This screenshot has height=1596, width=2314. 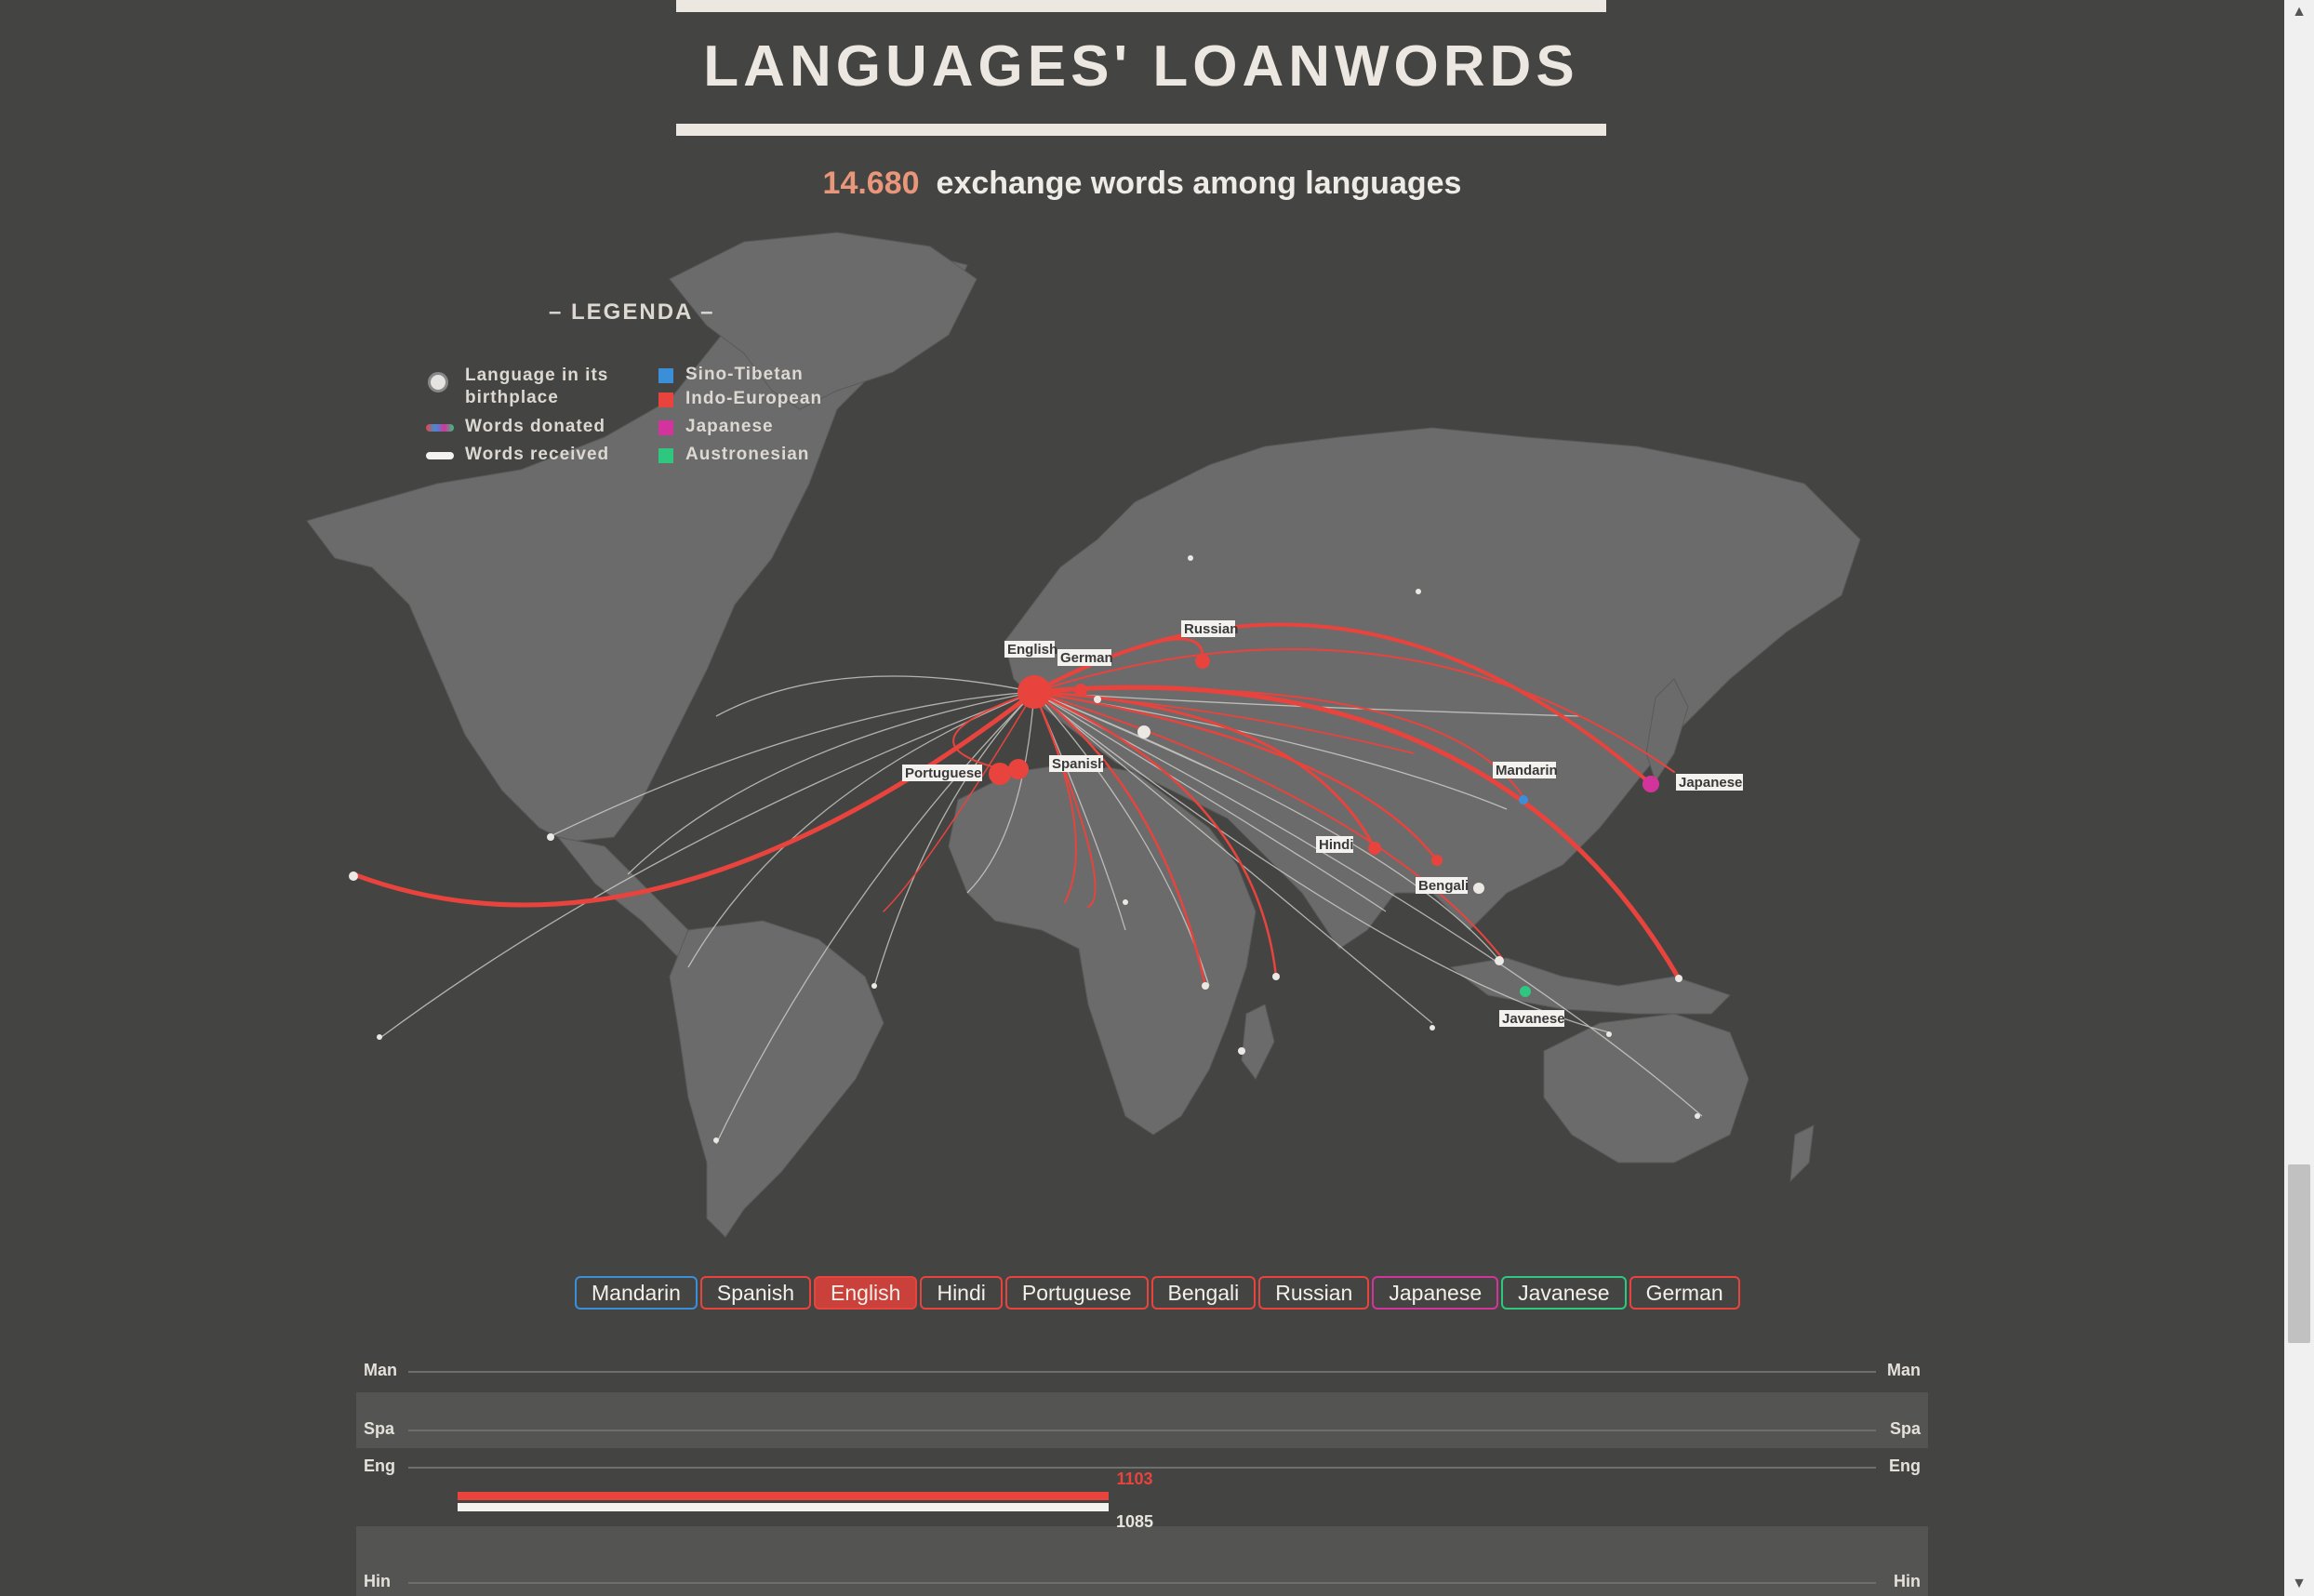 I want to click on label-portuguese: Portuguese, so click(x=942, y=773).